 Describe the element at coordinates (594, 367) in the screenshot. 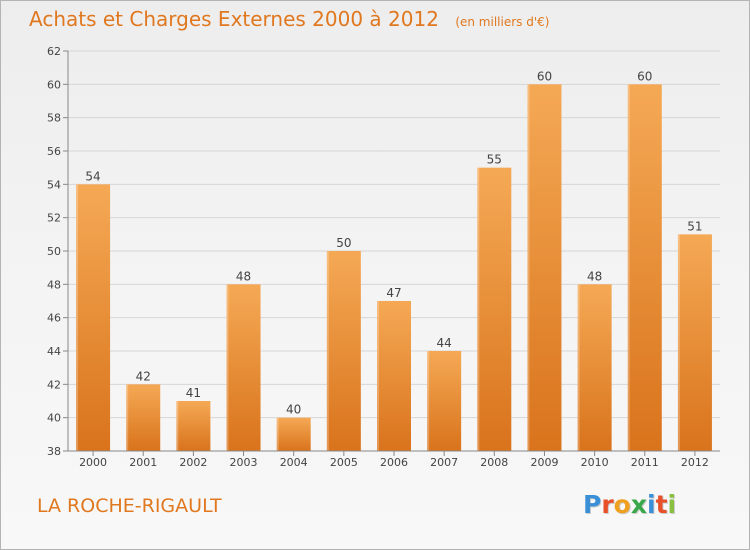

I see `bar-2010` at that location.